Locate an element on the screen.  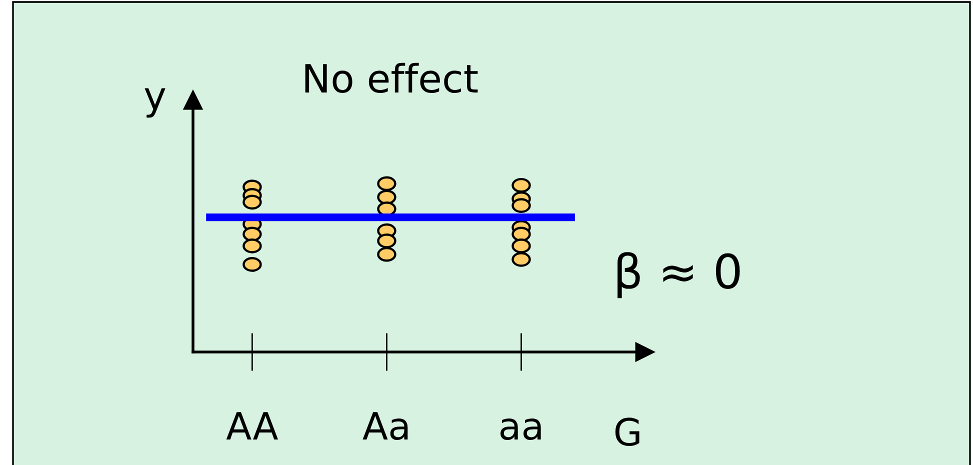
text: β ≈ 0 is located at coordinates (679, 275).